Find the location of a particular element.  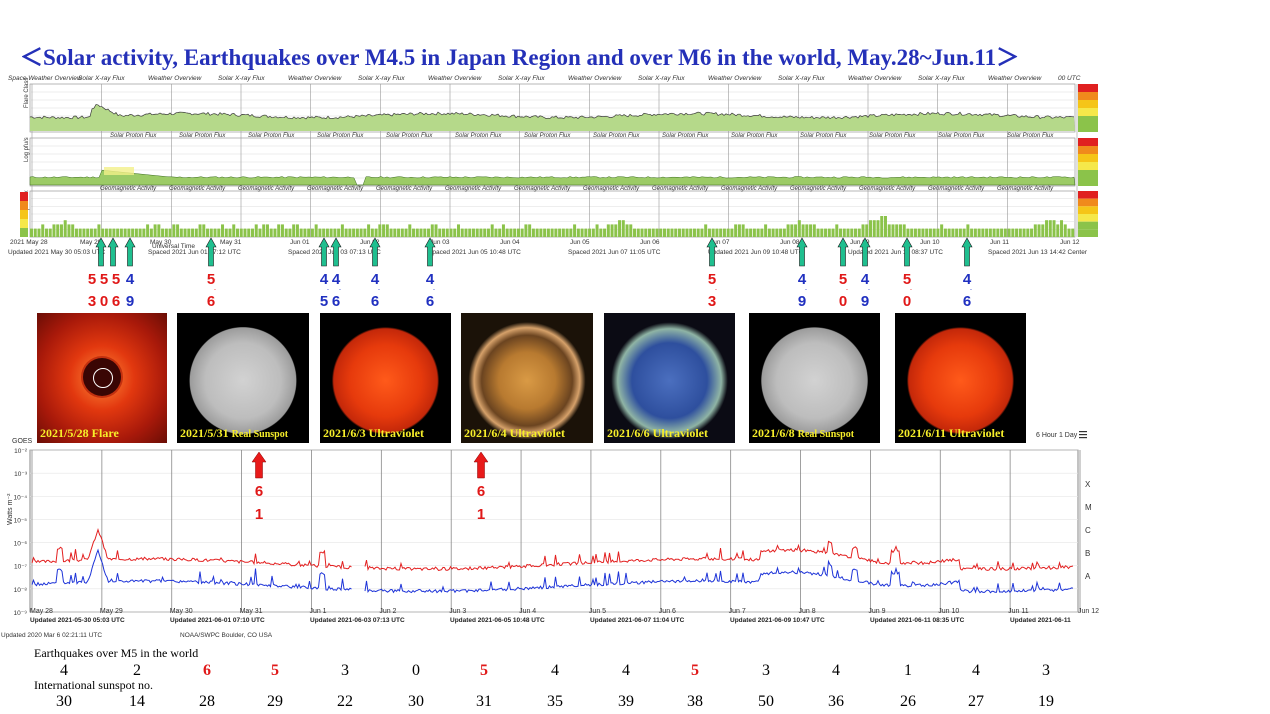

overview-header: 00 UTC is located at coordinates (1069, 78).